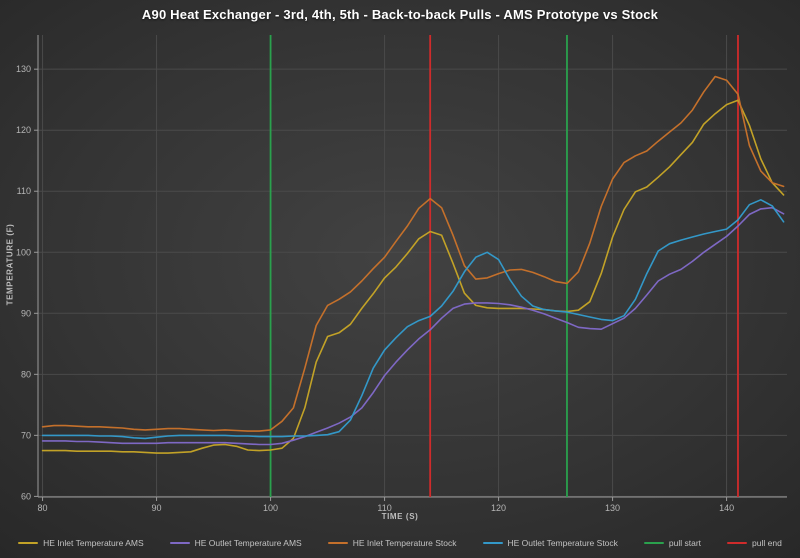 The width and height of the screenshot is (800, 558). What do you see at coordinates (612, 508) in the screenshot?
I see `x-tick-label: 130` at bounding box center [612, 508].